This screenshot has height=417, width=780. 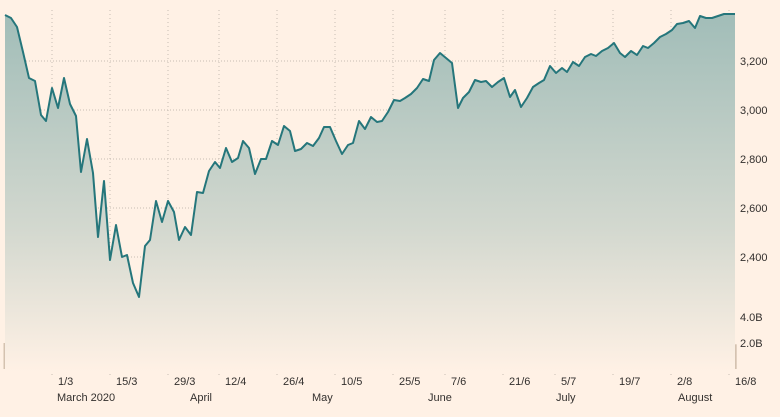 I want to click on volume-tick-label: 4.0B, so click(x=751, y=318).